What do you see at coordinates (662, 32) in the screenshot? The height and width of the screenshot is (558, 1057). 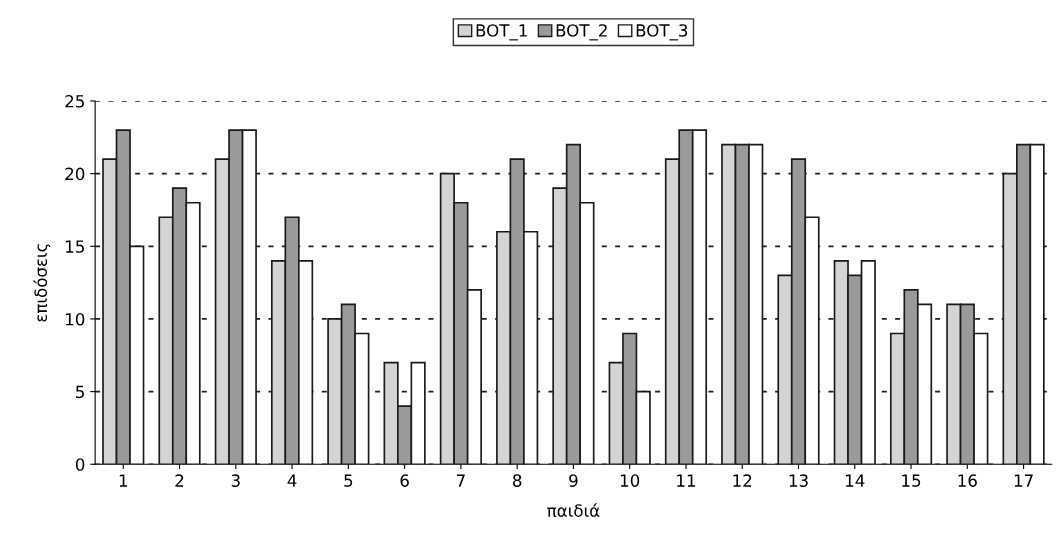 I see `legend-label: BOT_3` at bounding box center [662, 32].